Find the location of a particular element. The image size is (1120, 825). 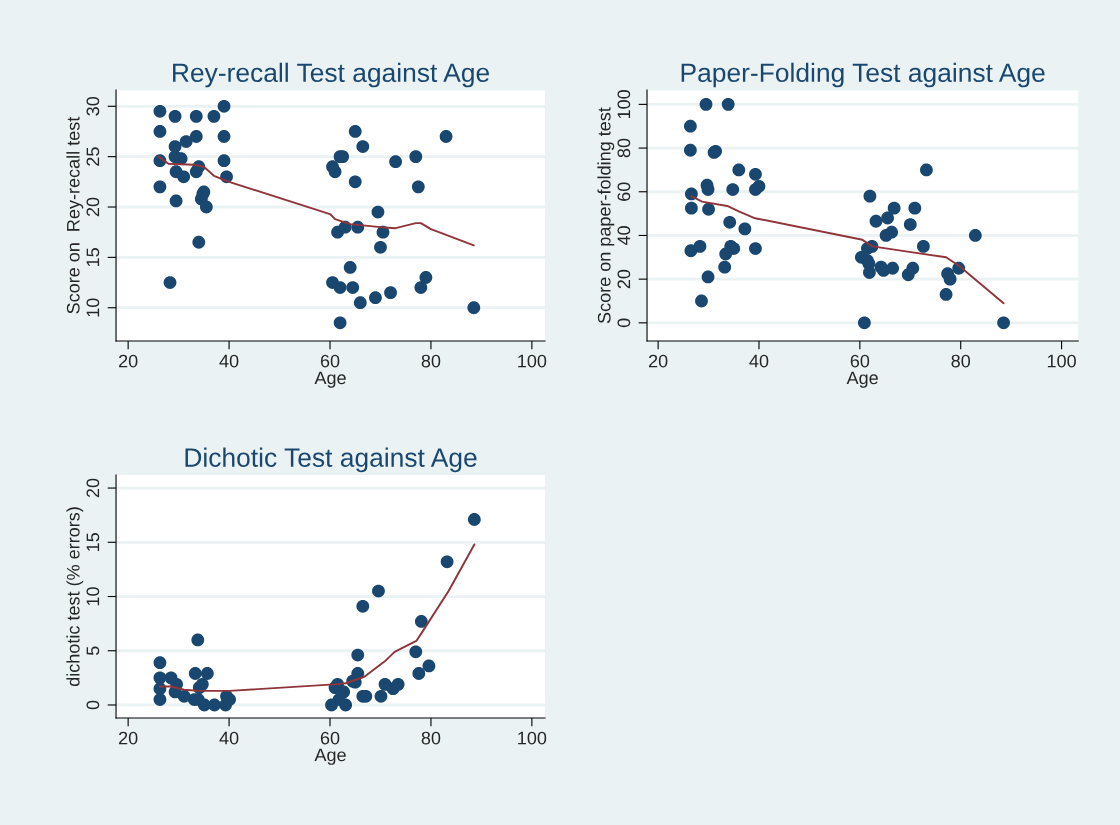

y-tick-label: 15 is located at coordinates (93, 257).